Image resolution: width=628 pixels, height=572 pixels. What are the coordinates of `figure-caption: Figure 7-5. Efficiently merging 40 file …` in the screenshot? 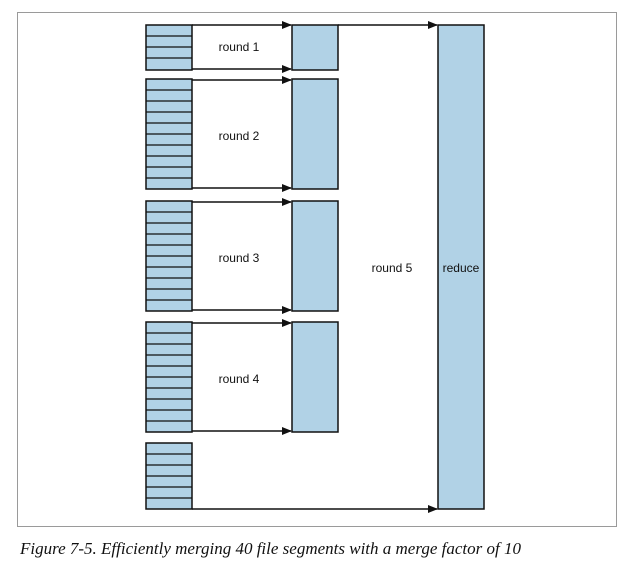 It's located at (270, 548).